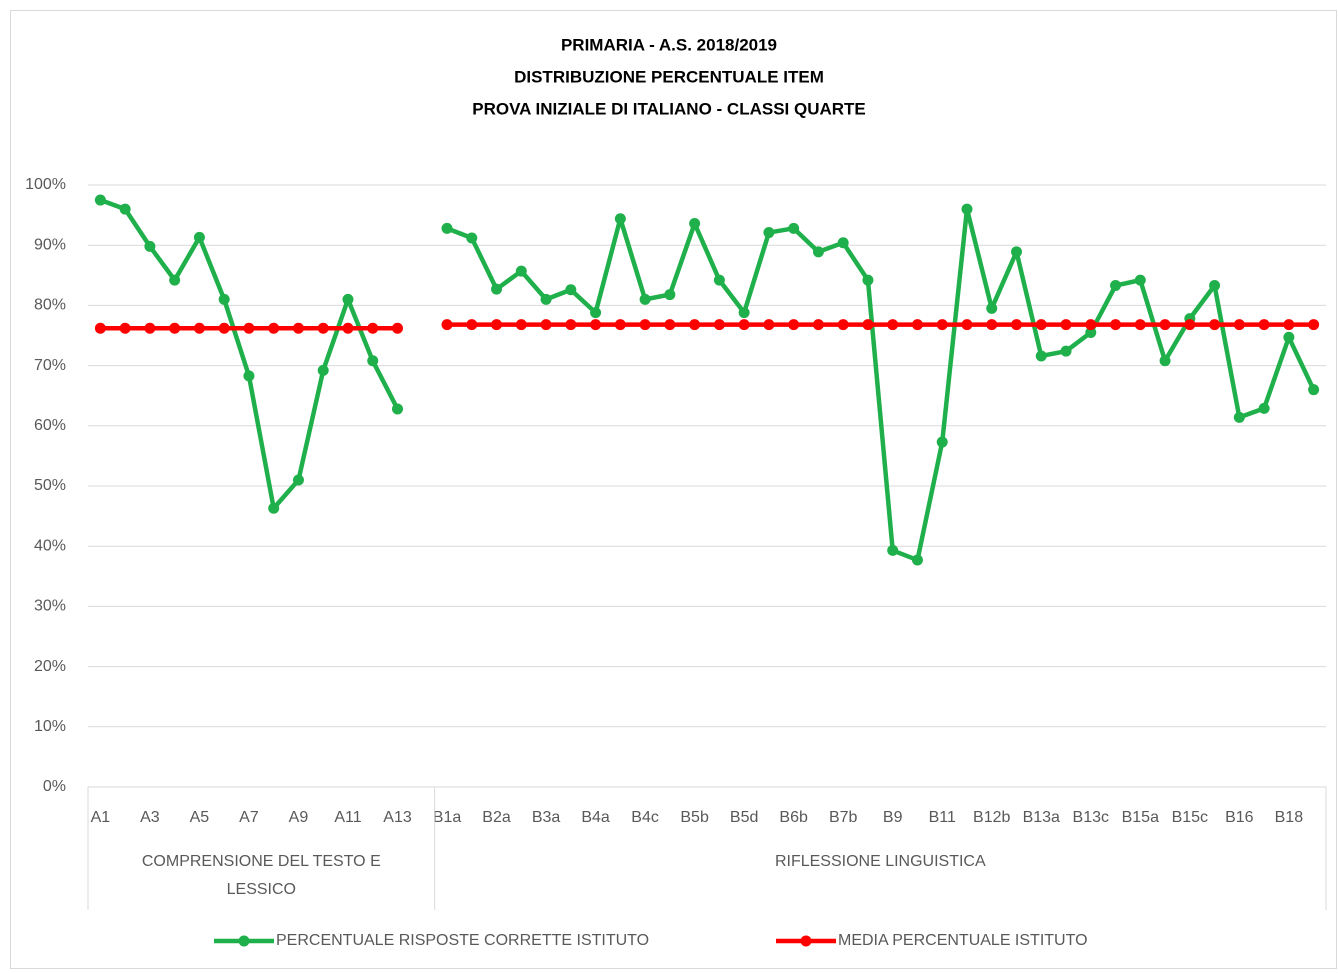  I want to click on x-tick-label: B18, so click(1289, 817).